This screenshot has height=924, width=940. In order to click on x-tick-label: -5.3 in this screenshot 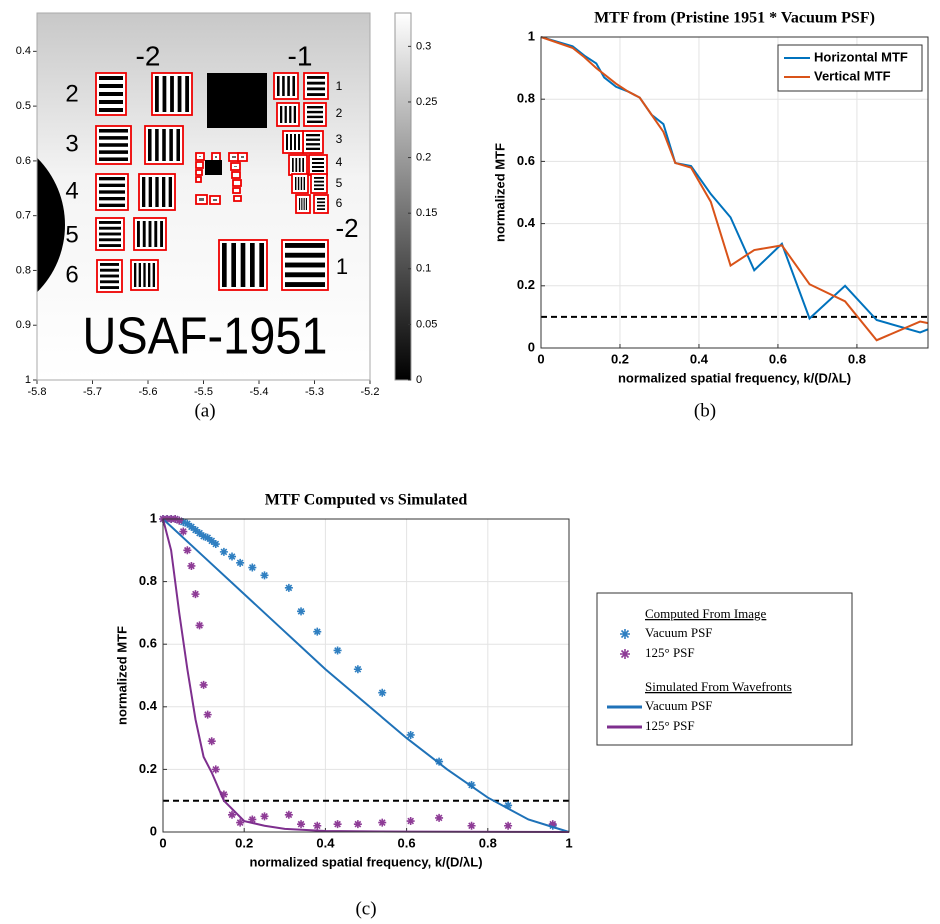, I will do `click(314, 392)`.